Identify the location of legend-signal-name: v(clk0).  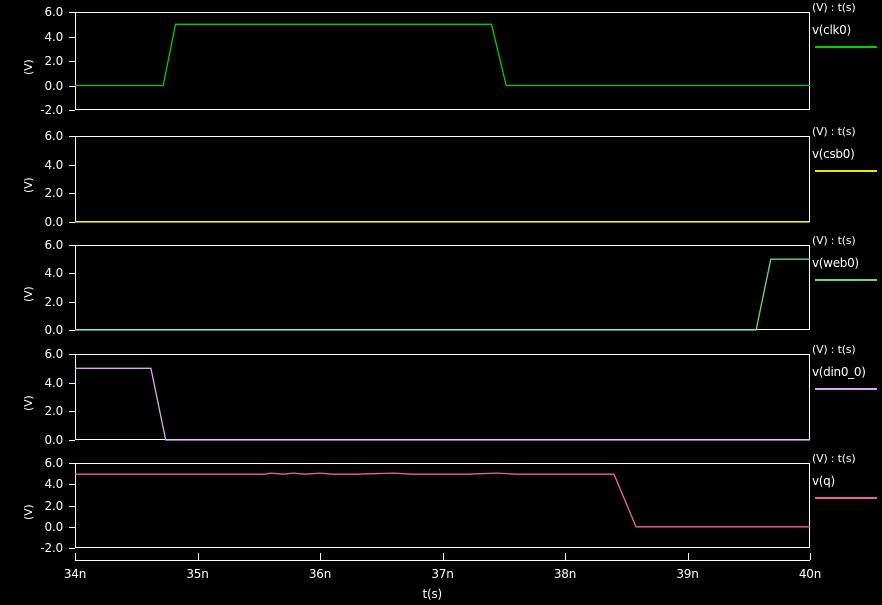
(831, 30).